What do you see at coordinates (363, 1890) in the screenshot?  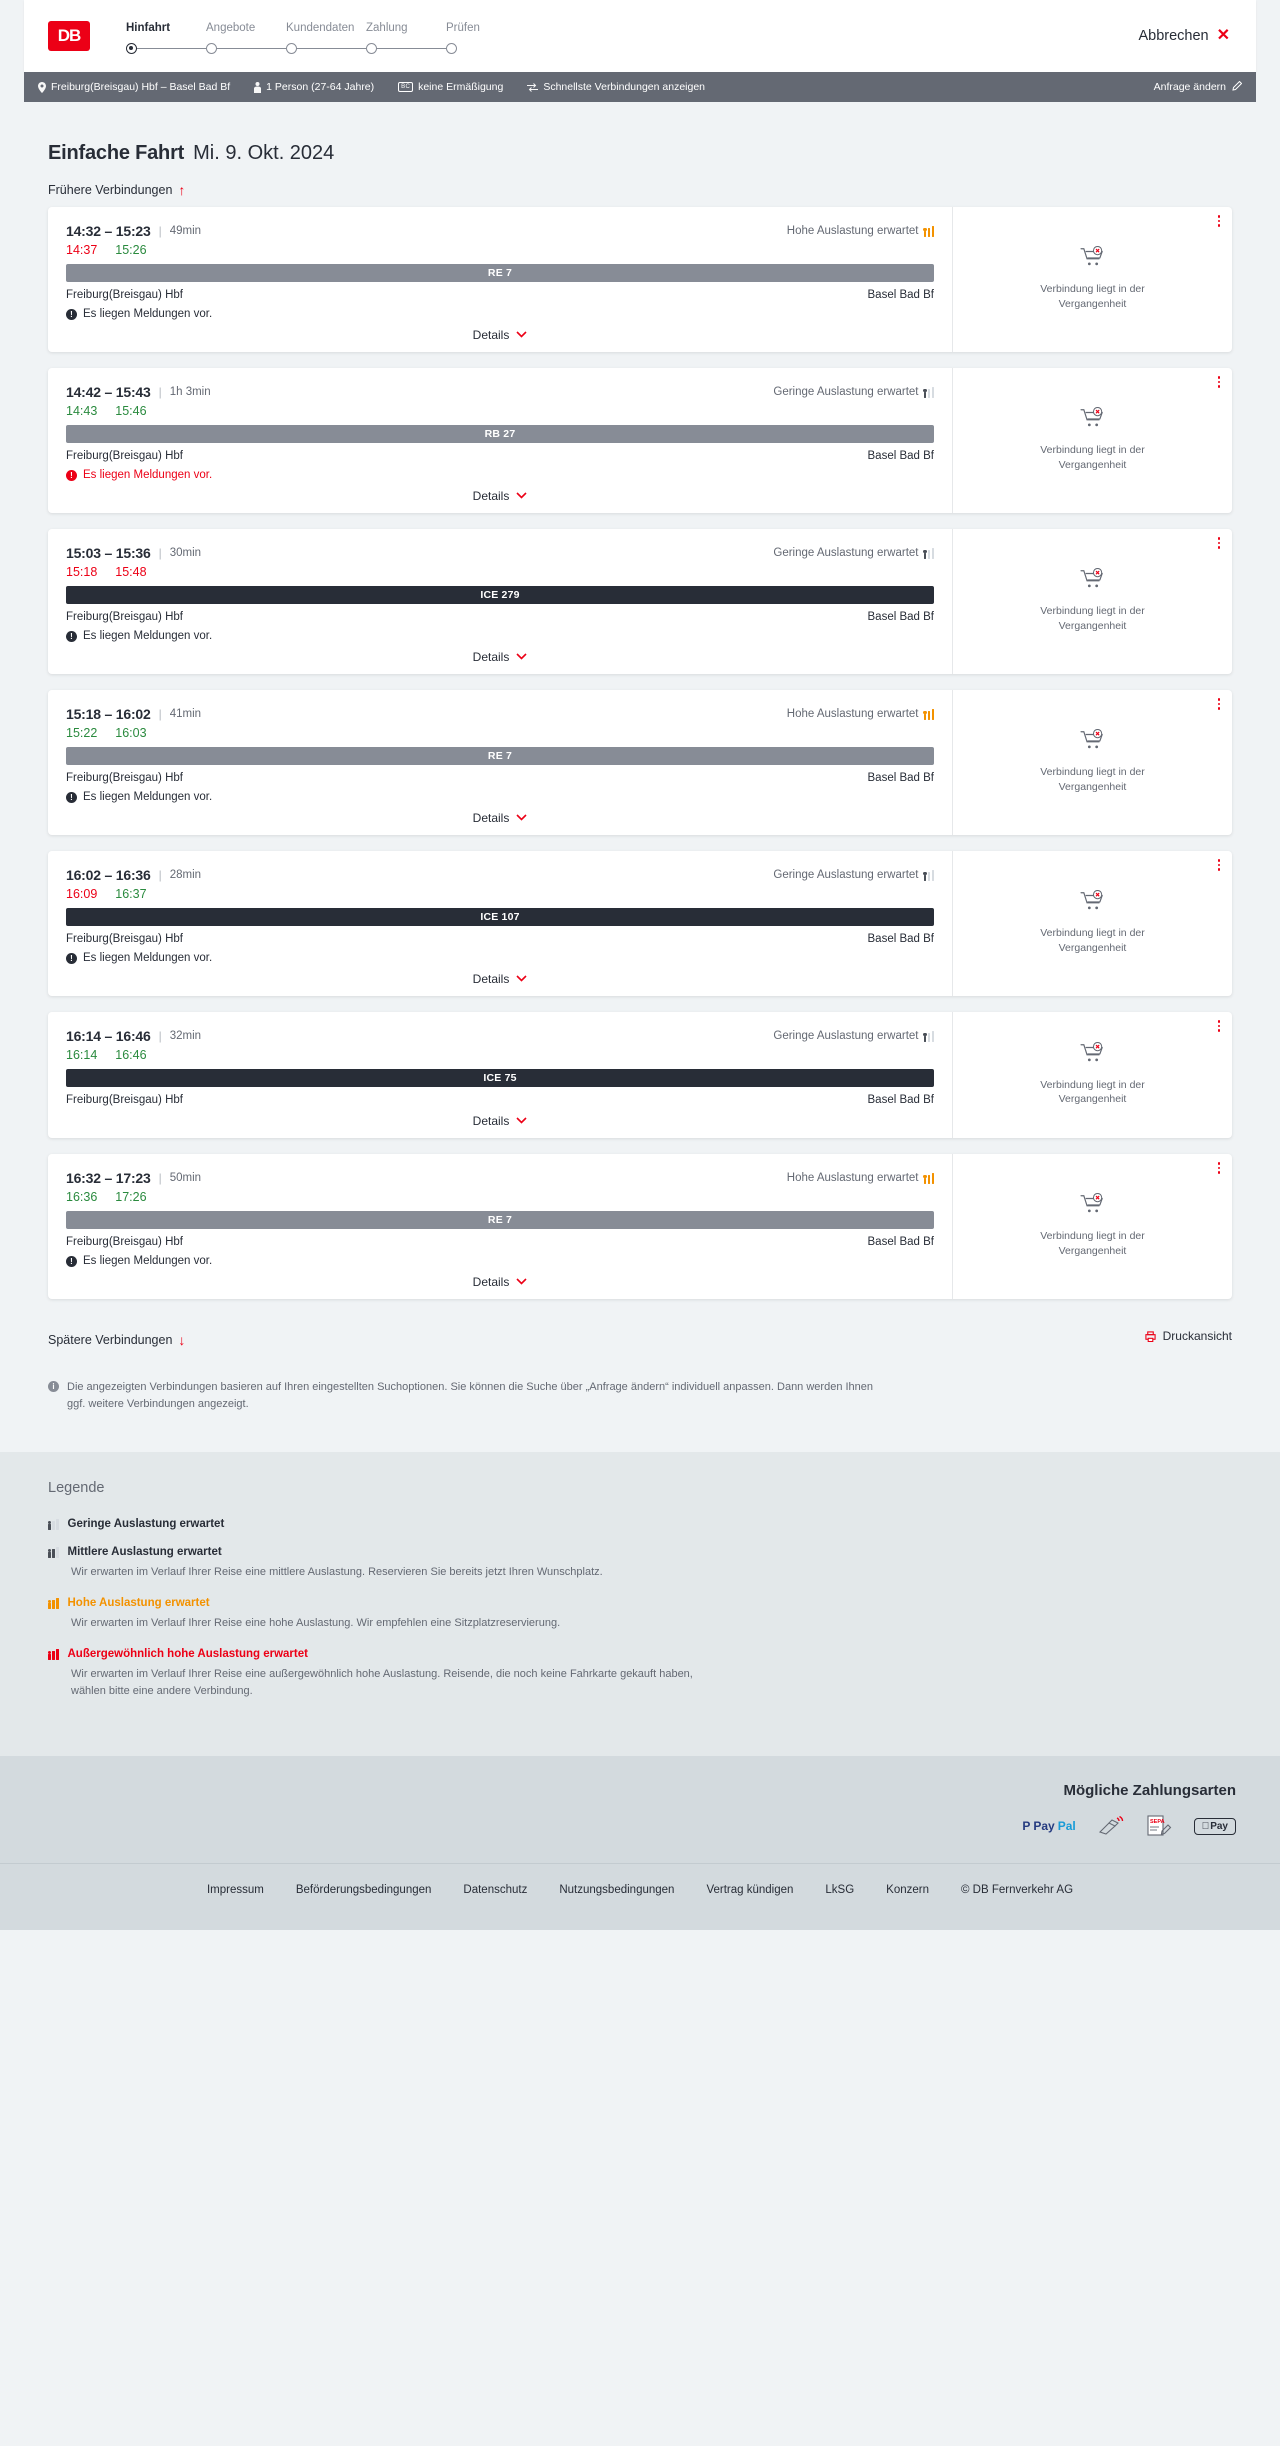 I see `footer-link: Beförderungsbedingungen` at bounding box center [363, 1890].